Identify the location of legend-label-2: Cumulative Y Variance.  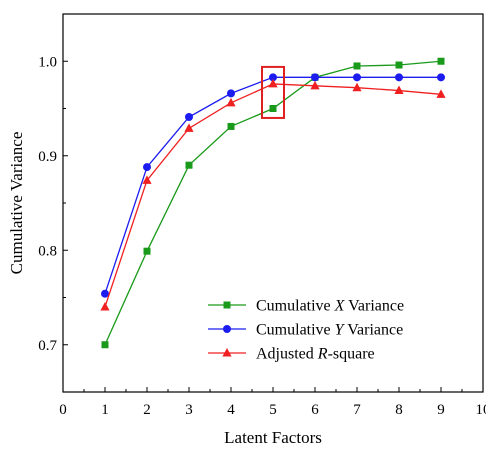
(329, 330).